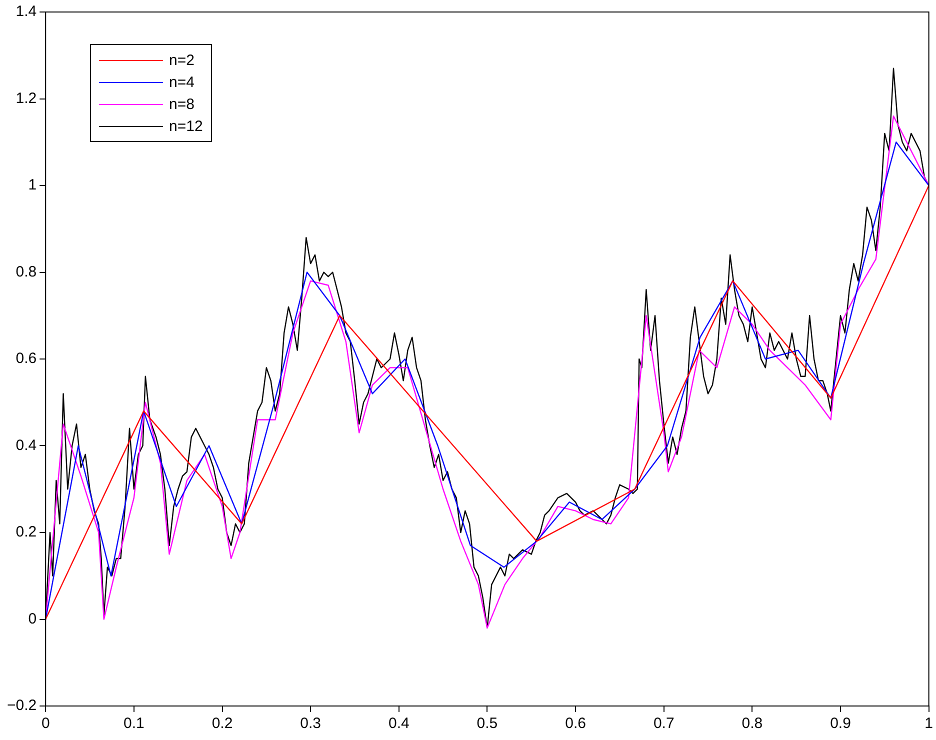 Image resolution: width=936 pixels, height=740 pixels. I want to click on legend-label: n=2, so click(181, 60).